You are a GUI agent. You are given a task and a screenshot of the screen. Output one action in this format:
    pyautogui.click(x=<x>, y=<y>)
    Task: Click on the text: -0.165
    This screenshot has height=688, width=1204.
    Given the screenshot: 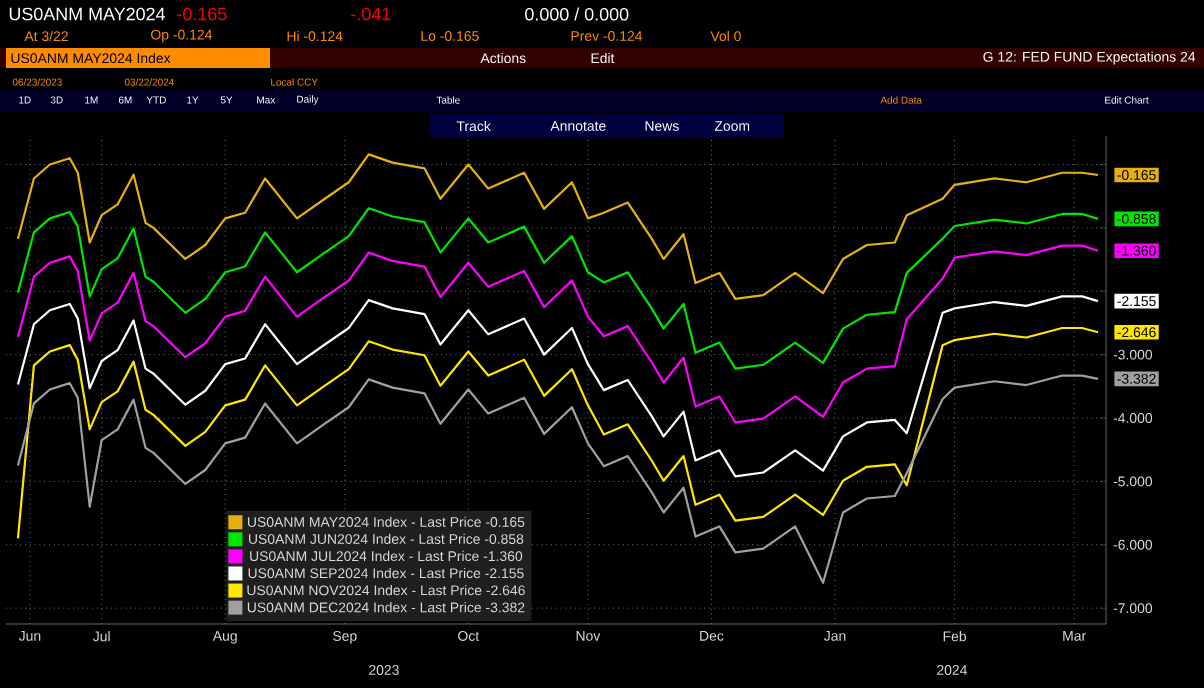 What is the action you would take?
    pyautogui.click(x=202, y=14)
    